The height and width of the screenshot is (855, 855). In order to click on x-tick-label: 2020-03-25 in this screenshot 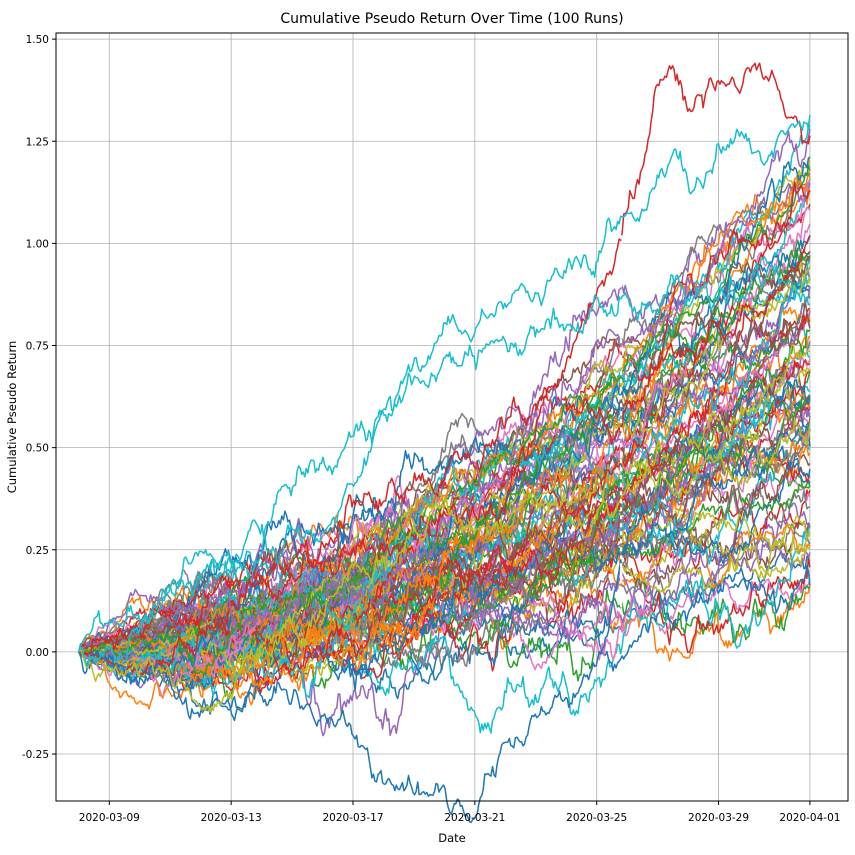, I will do `click(596, 818)`.